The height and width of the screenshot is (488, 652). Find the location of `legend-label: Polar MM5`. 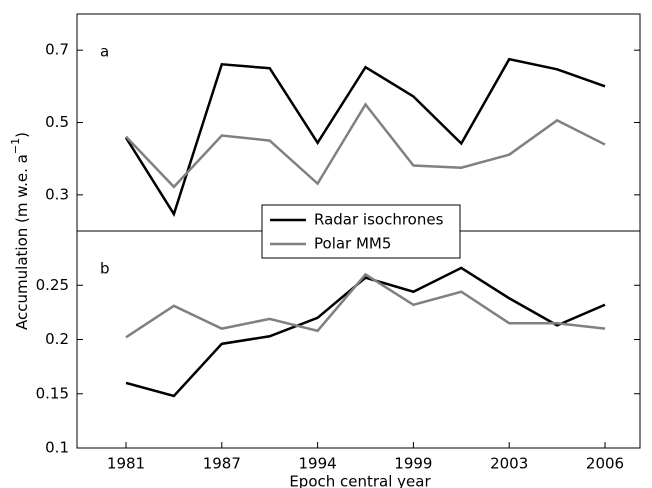

legend-label: Polar MM5 is located at coordinates (352, 244).